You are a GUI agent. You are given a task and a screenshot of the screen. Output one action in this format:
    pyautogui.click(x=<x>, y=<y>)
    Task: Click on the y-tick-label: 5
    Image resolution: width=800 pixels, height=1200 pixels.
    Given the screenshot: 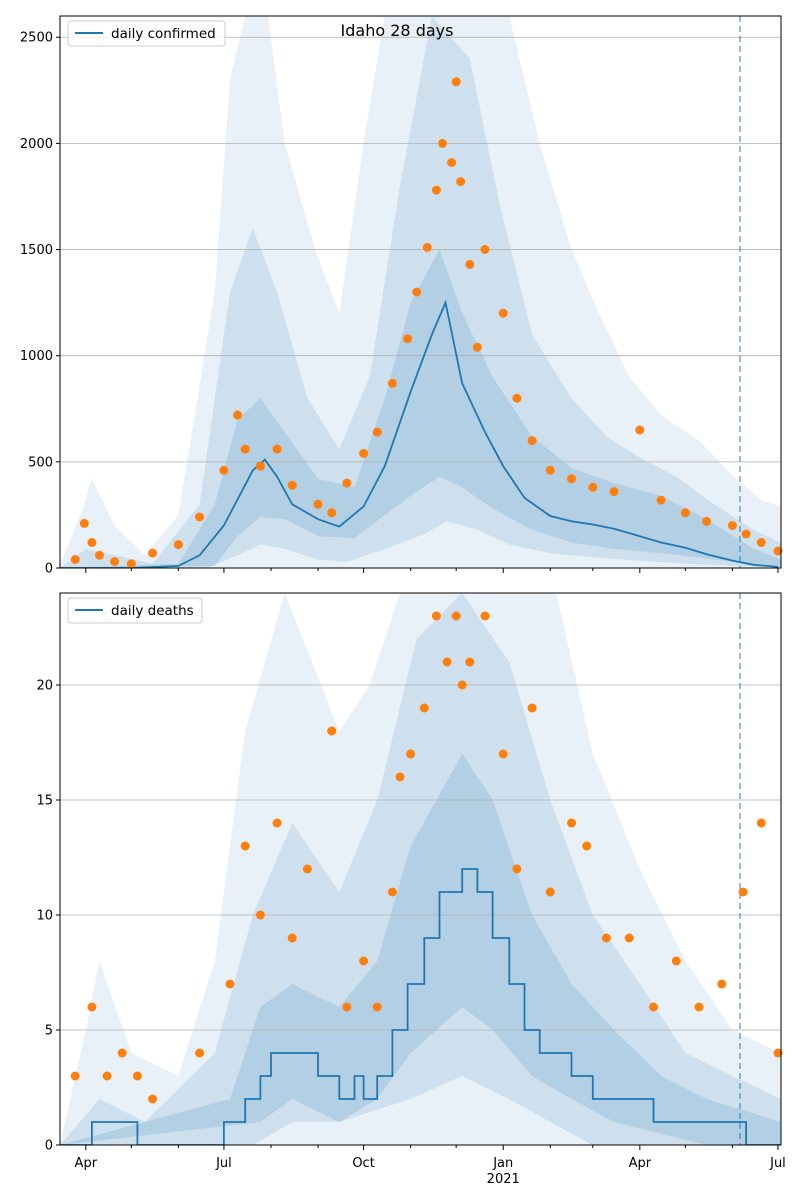 What is the action you would take?
    pyautogui.click(x=49, y=1031)
    